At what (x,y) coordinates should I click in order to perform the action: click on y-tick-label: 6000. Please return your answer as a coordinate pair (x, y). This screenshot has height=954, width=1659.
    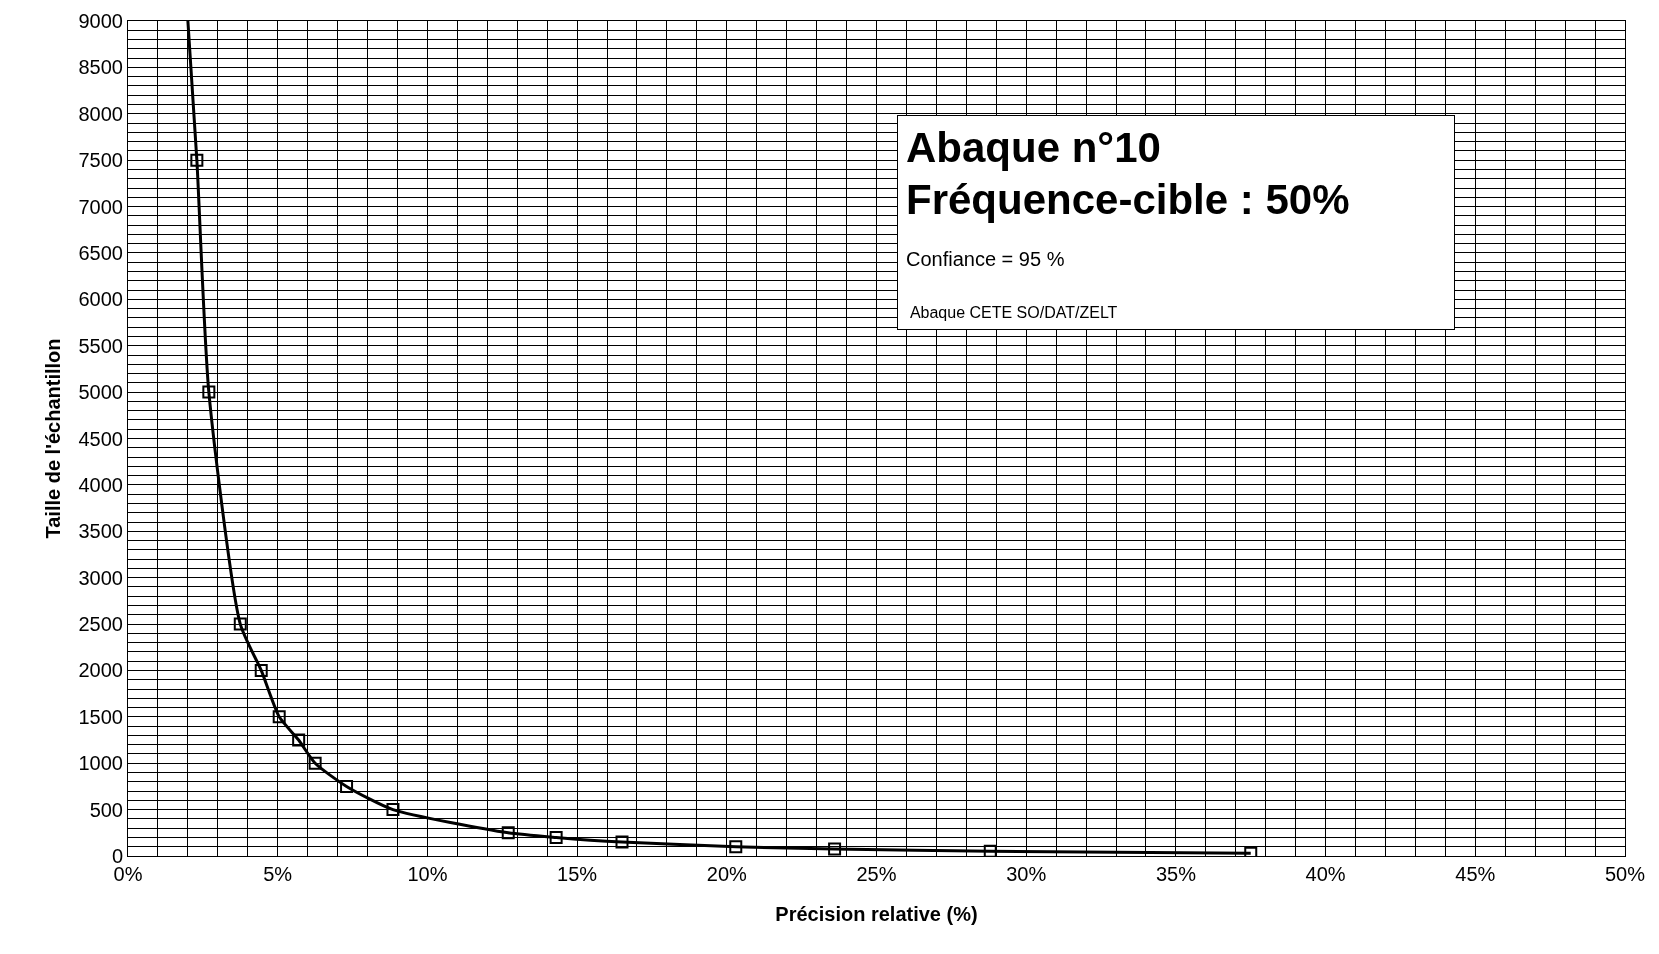
    Looking at the image, I should click on (100, 299).